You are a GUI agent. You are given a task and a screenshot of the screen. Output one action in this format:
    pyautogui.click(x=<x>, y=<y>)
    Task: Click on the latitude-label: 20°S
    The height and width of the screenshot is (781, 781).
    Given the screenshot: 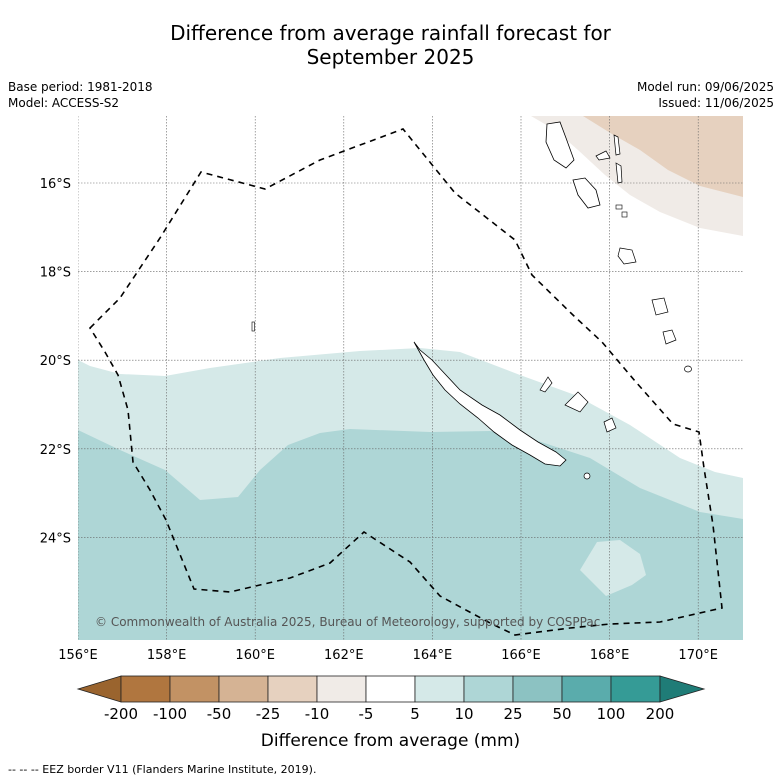 What is the action you would take?
    pyautogui.click(x=55, y=361)
    